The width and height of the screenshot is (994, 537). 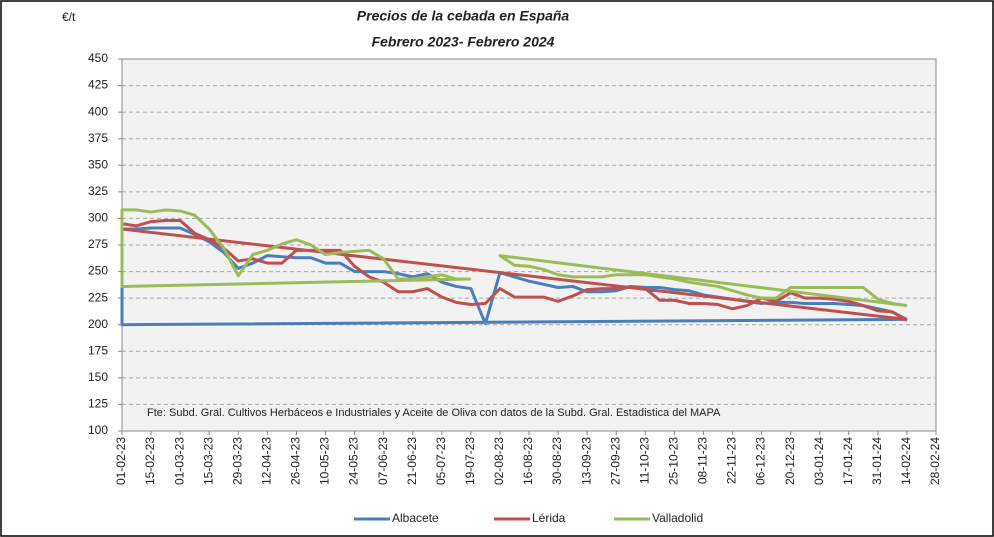 What do you see at coordinates (644, 460) in the screenshot?
I see `x-tick-label: 11-10-23` at bounding box center [644, 460].